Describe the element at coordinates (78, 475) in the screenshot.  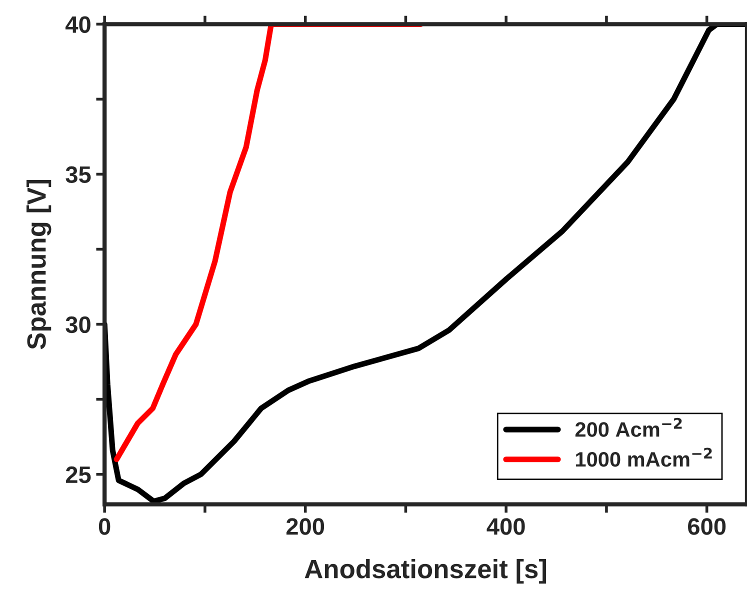
I see `y-tick-label: 25` at that location.